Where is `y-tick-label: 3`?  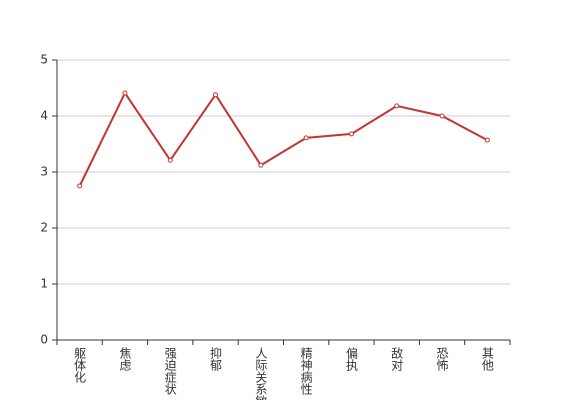 y-tick-label: 3 is located at coordinates (44, 172).